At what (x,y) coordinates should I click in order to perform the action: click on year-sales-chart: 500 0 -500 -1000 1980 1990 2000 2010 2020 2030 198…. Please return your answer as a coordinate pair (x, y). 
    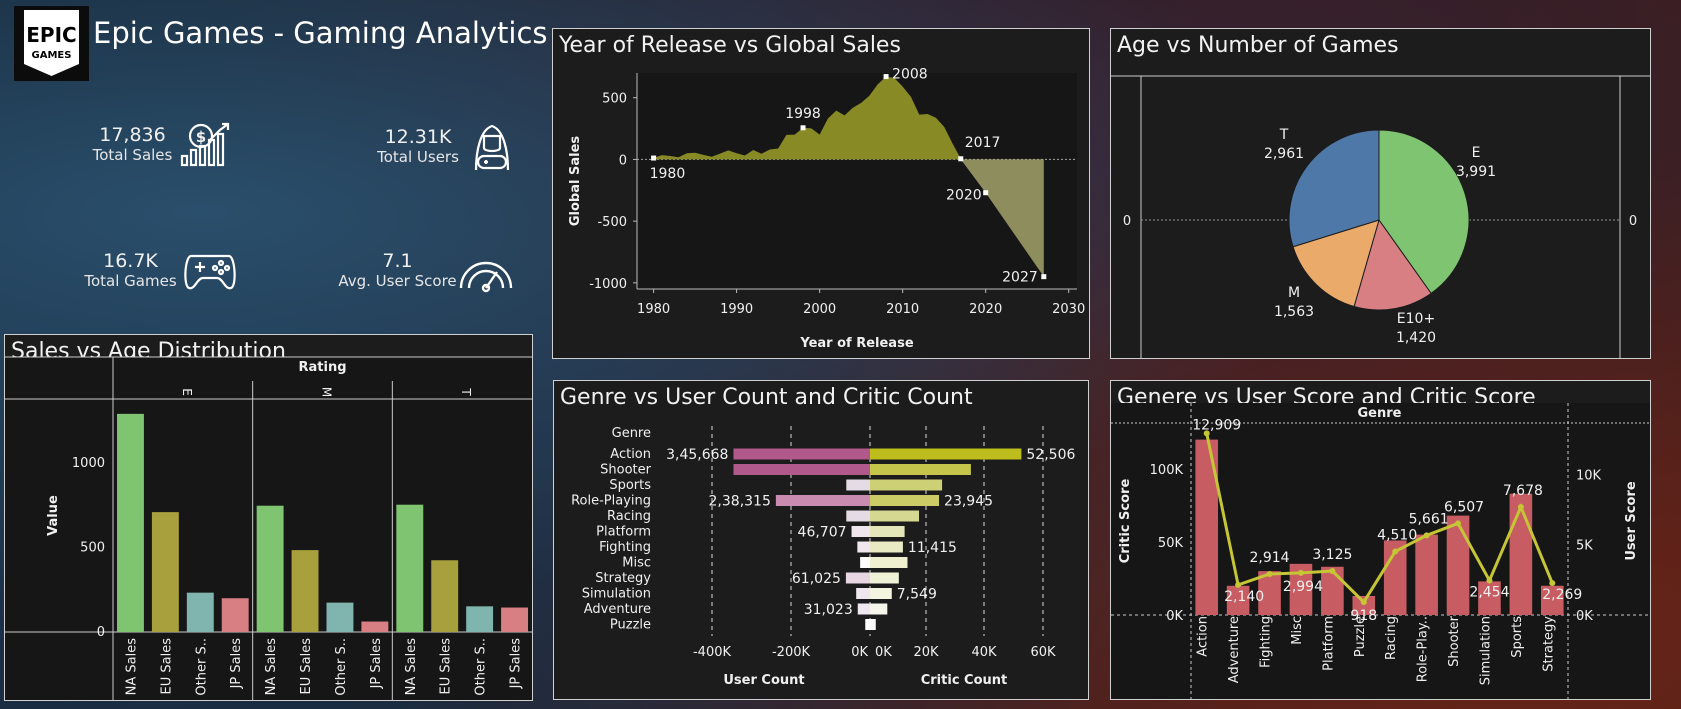
    Looking at the image, I should click on (826, 209).